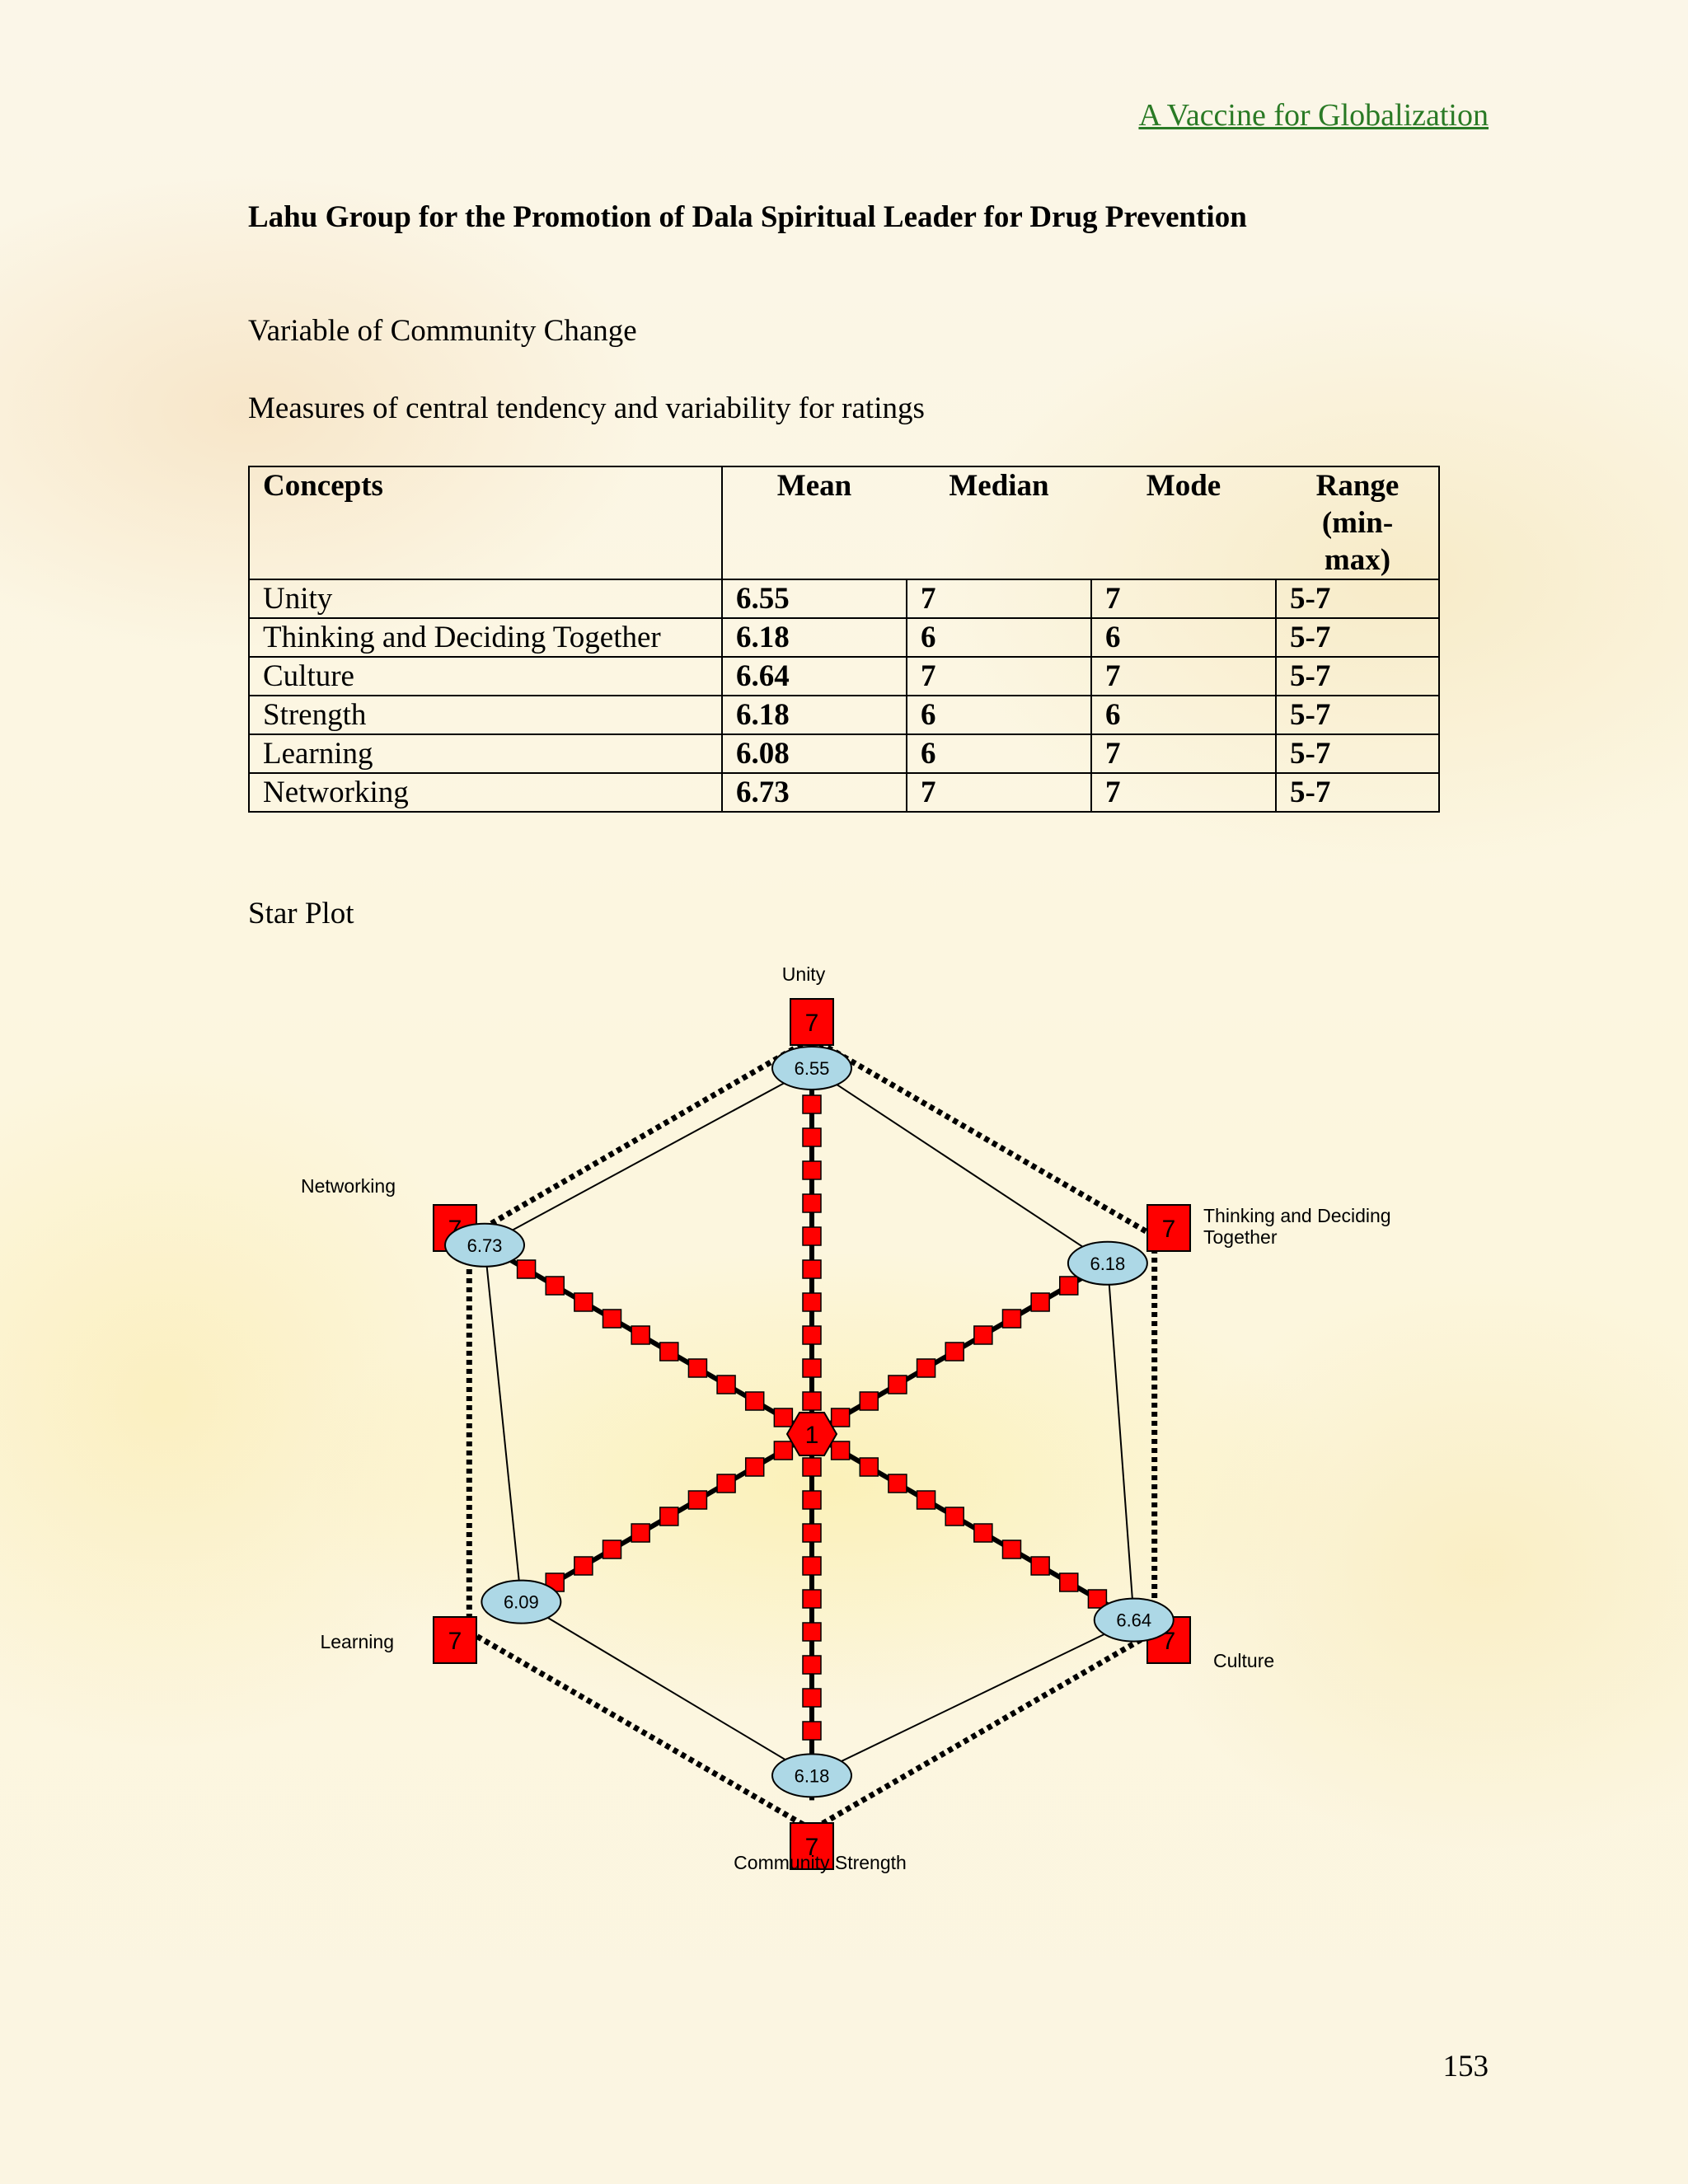 This screenshot has width=1688, height=2184. Describe the element at coordinates (349, 1186) in the screenshot. I see `axis-name-label: Networking` at that location.